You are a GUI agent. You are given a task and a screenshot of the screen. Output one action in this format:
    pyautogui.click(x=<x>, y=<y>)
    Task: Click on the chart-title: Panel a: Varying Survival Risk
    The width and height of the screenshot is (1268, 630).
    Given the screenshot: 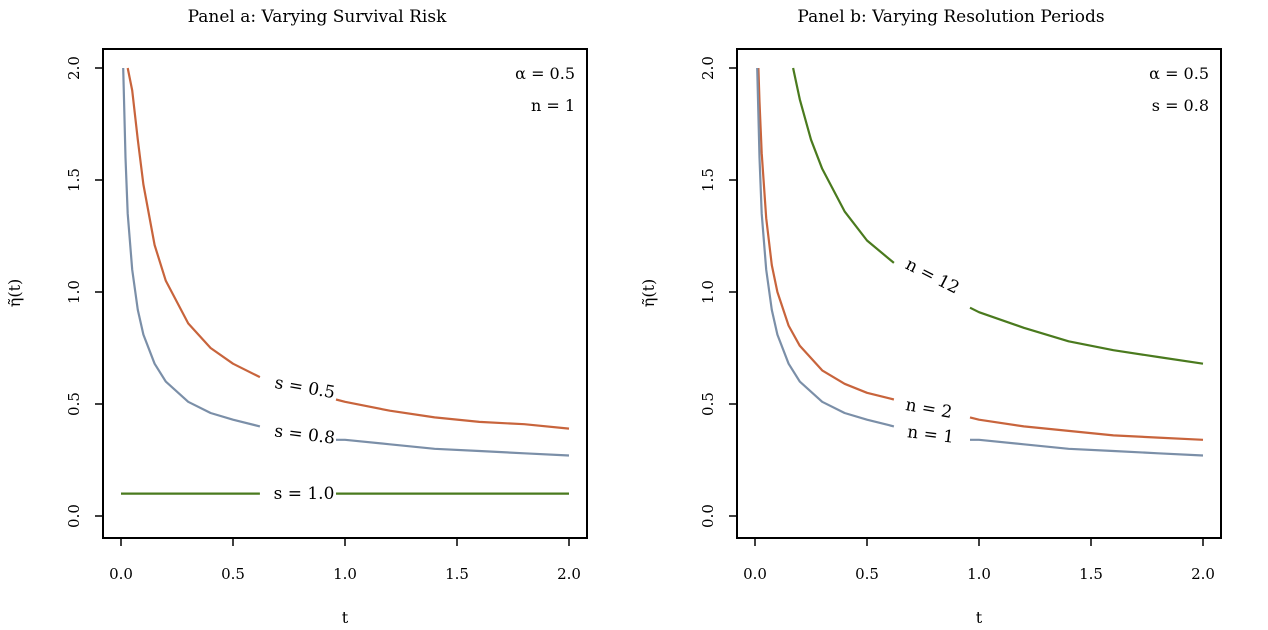 What is the action you would take?
    pyautogui.click(x=317, y=17)
    